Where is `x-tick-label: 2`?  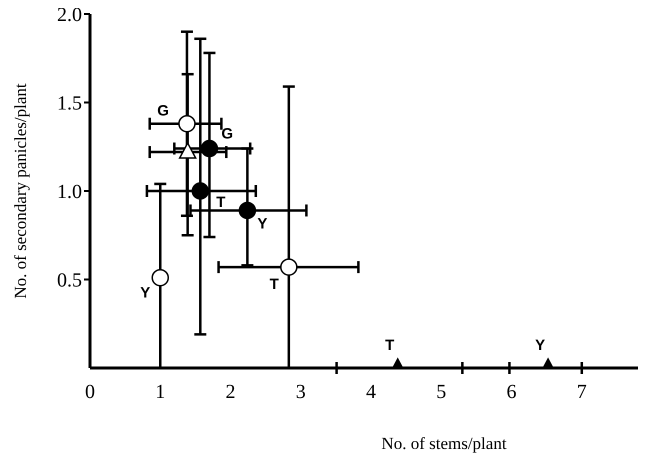 x-tick-label: 2 is located at coordinates (231, 392).